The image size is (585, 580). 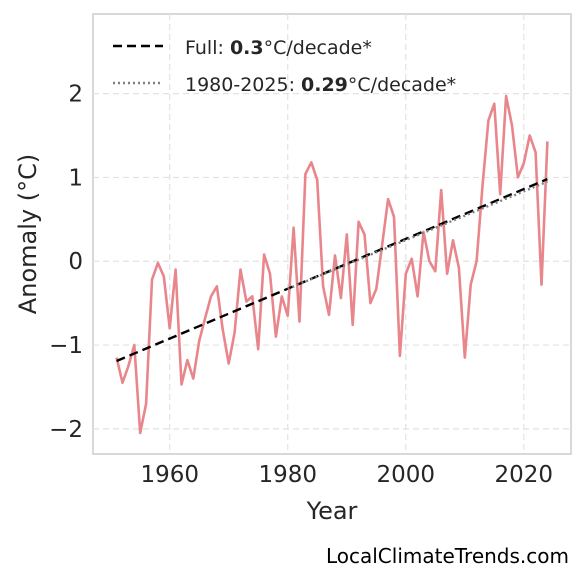 What do you see at coordinates (28, 234) in the screenshot?
I see `y-axis-label: Anomaly (°C)` at bounding box center [28, 234].